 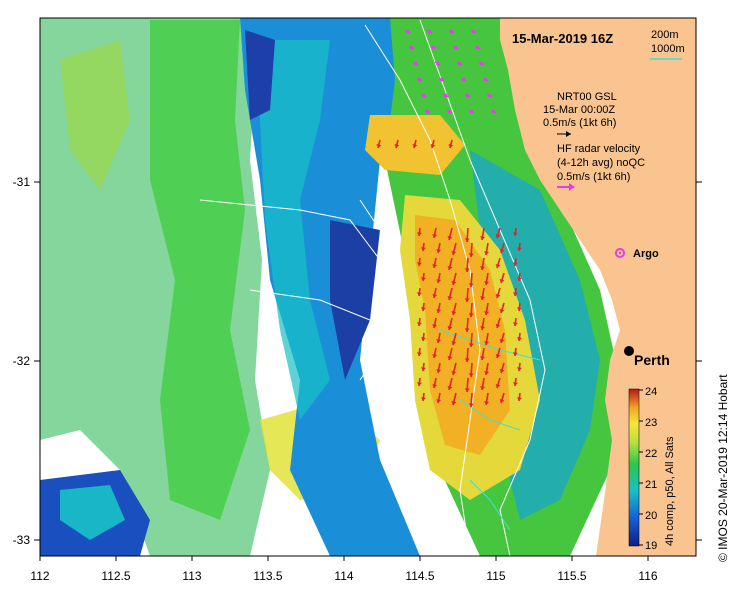 What do you see at coordinates (419, 576) in the screenshot?
I see `x-tick-label: 114.5` at bounding box center [419, 576].